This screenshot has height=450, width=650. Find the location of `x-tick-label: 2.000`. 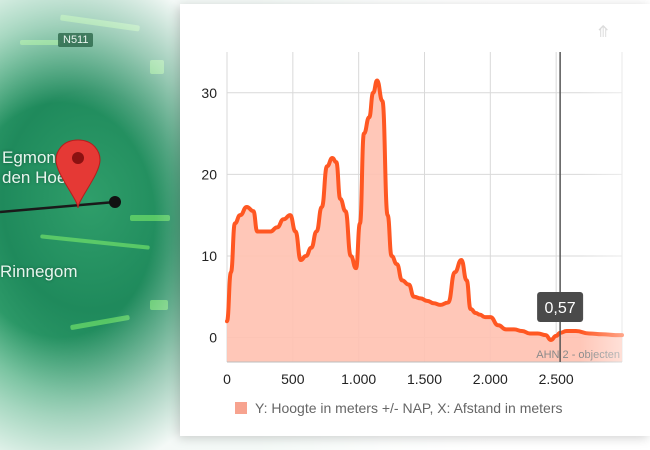

x-tick-label: 2.000 is located at coordinates (490, 379).